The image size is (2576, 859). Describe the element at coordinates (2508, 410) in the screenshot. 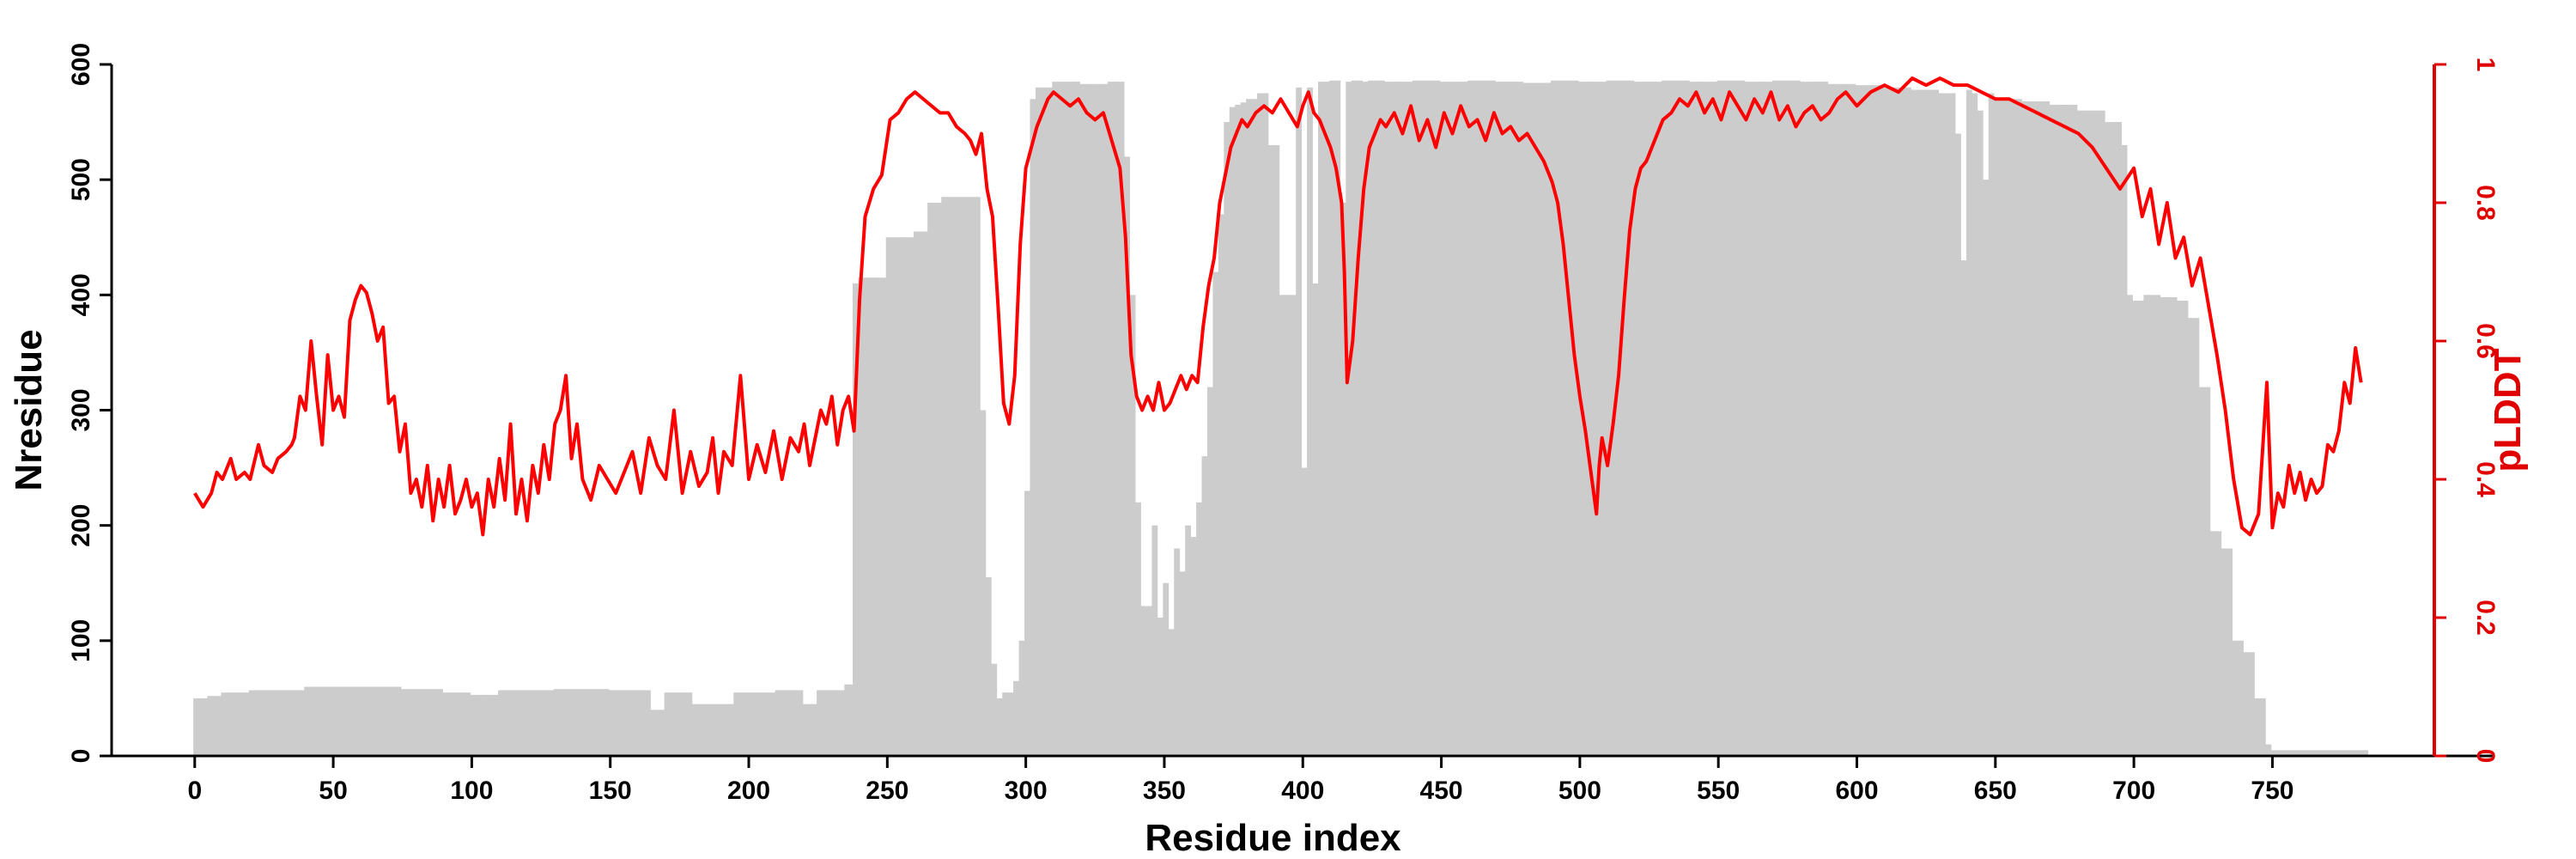

I see `right-y-axis-title: pLDDT` at that location.